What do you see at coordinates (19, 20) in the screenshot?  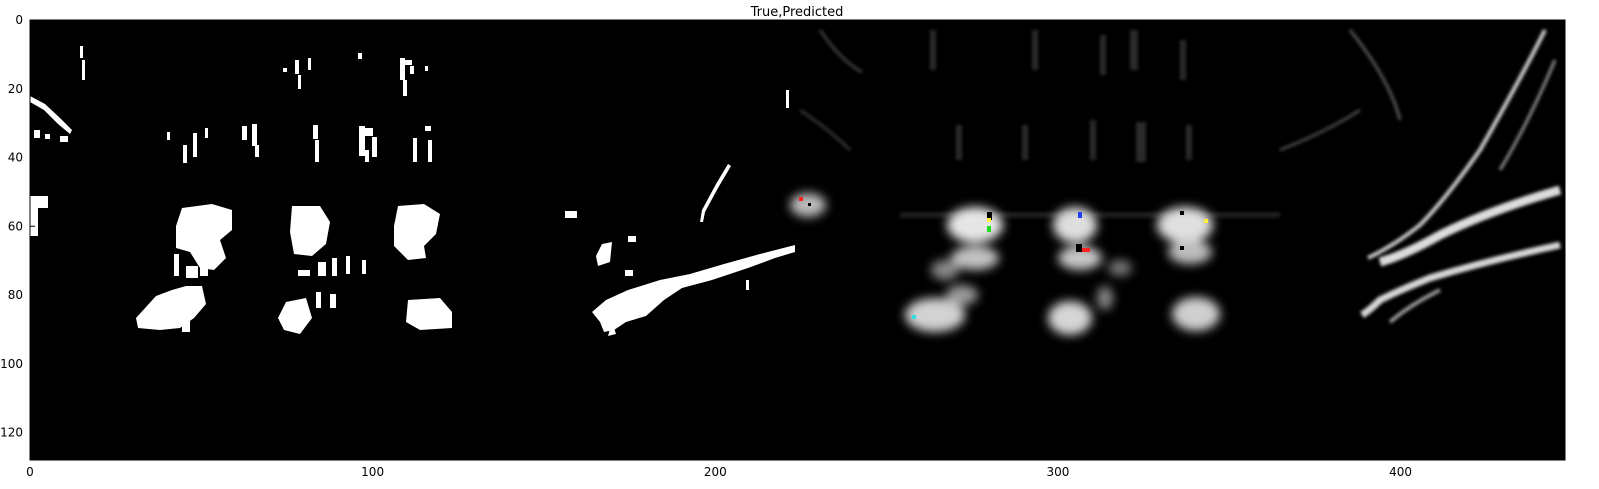 I see `y-tick-label: 0` at bounding box center [19, 20].